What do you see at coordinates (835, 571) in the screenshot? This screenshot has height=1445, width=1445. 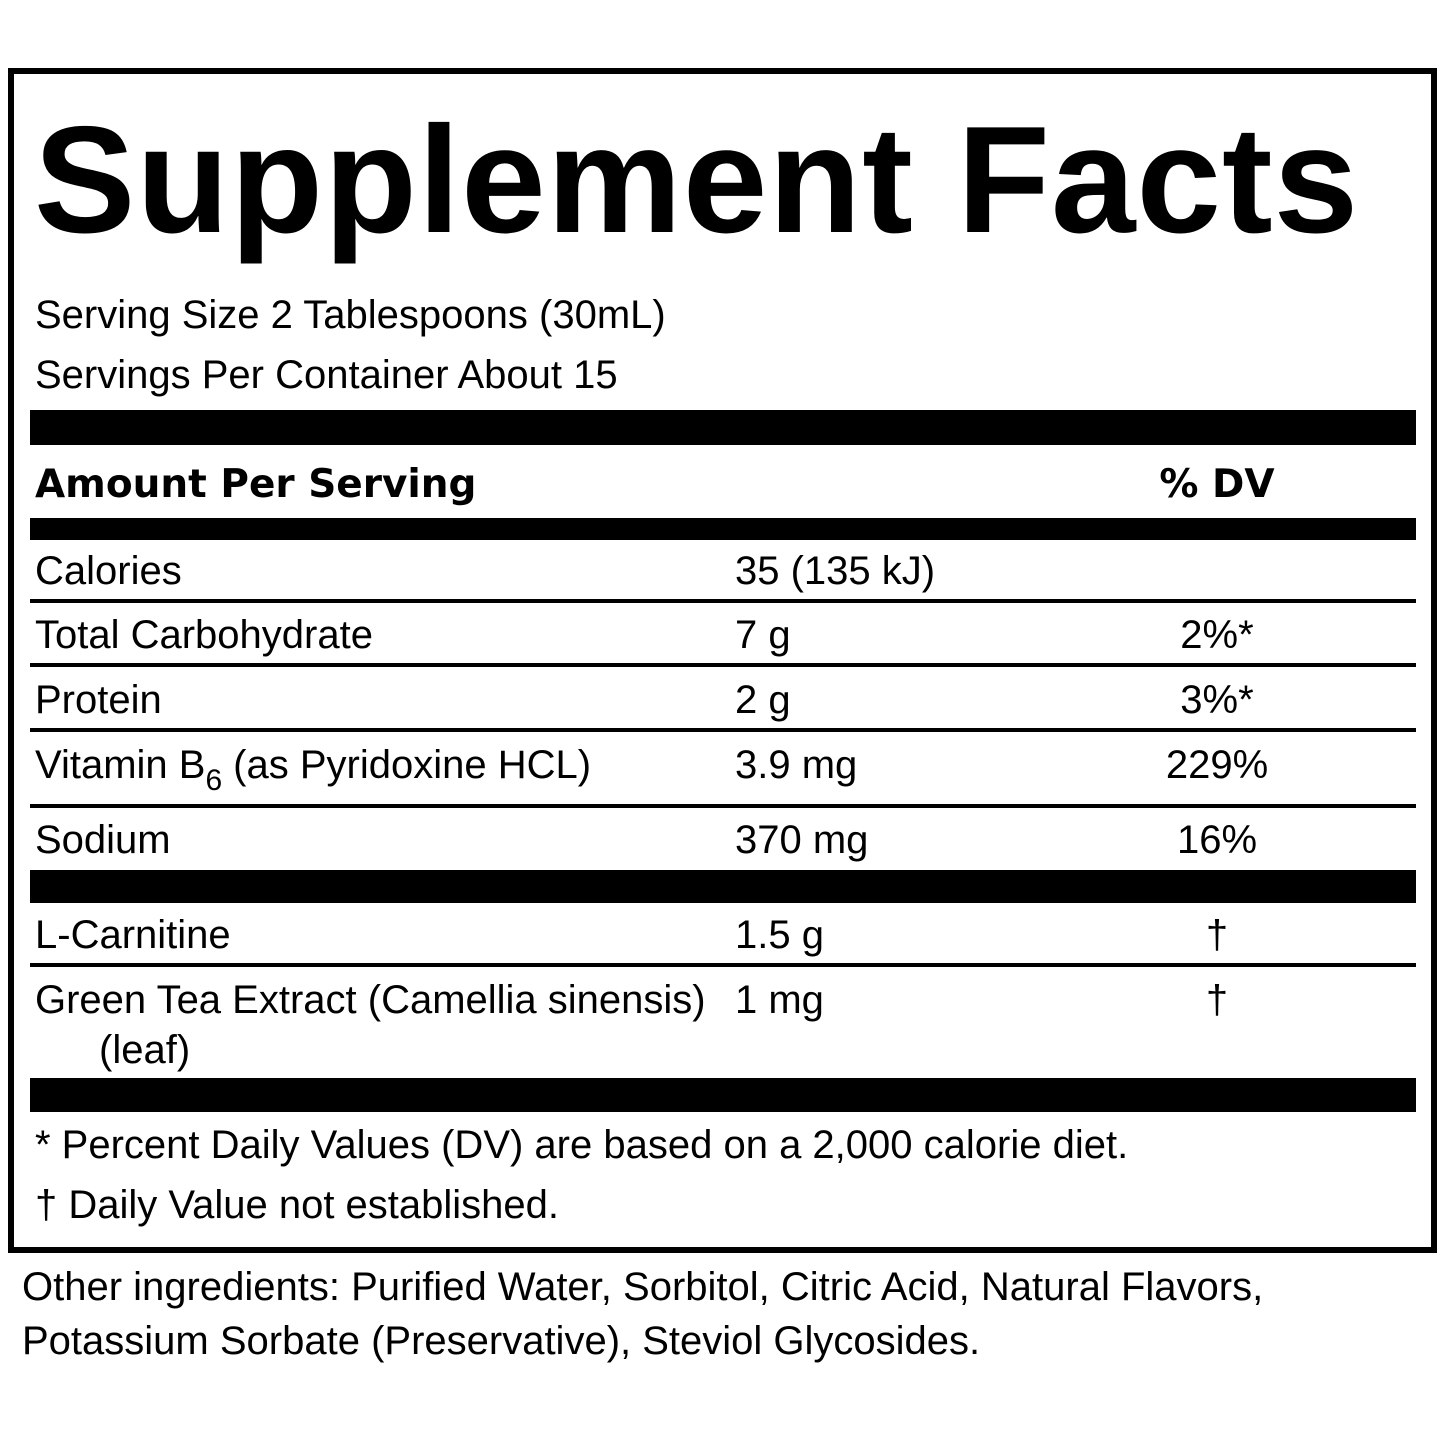 I see `row-amount: 35 (135 kJ)` at bounding box center [835, 571].